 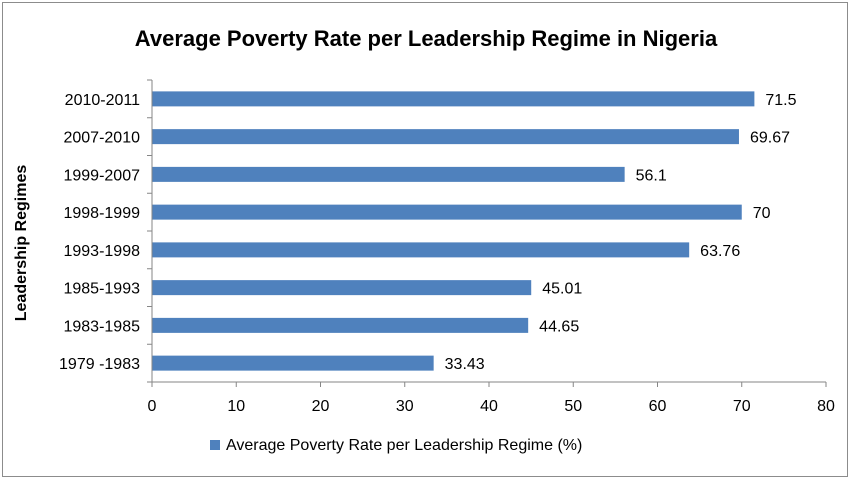 What do you see at coordinates (742, 406) in the screenshot?
I see `x-tick-label-70: 70` at bounding box center [742, 406].